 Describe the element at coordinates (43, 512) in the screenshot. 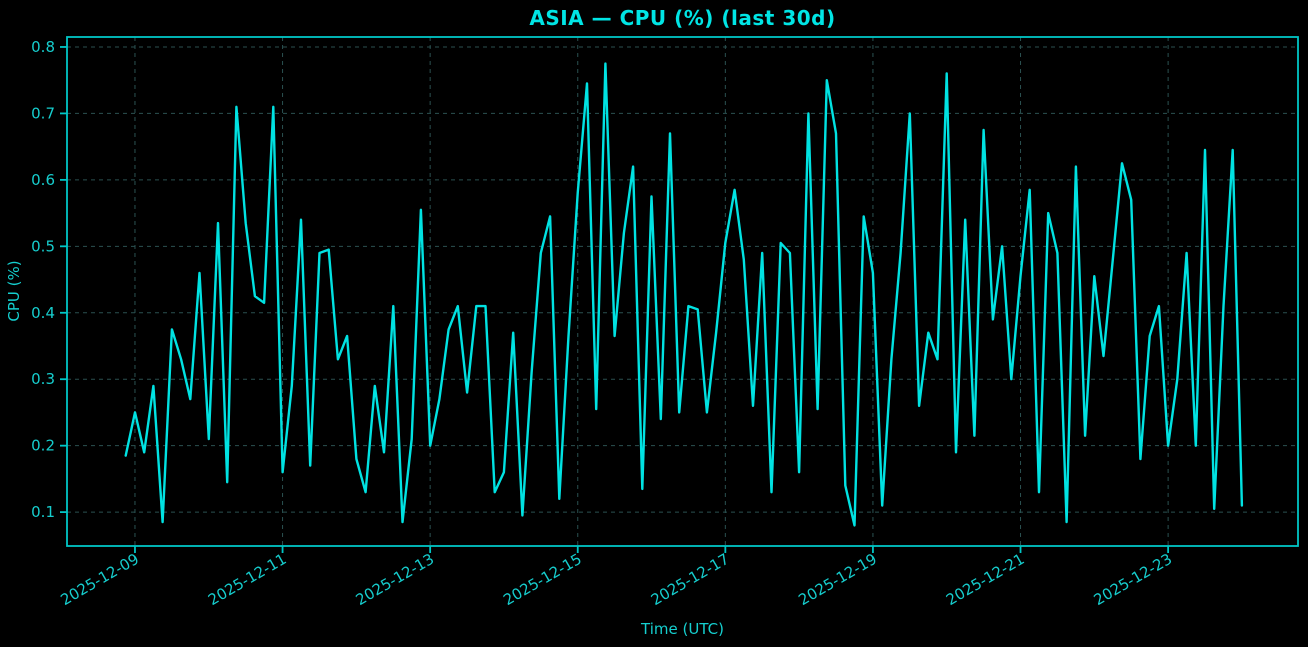

I see `y-tick-label: 0.1` at that location.